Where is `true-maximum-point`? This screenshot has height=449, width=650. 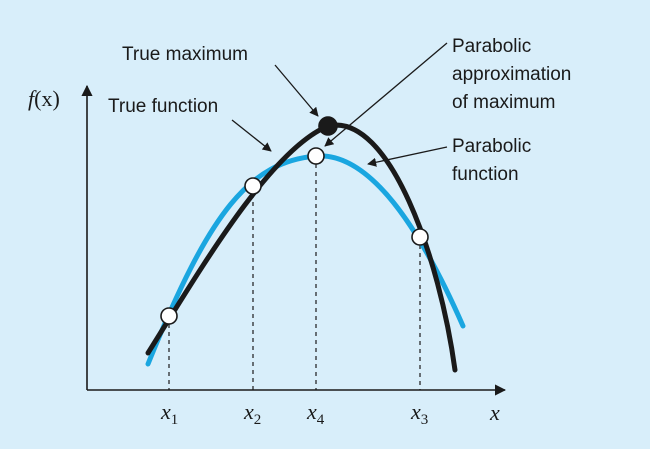 true-maximum-point is located at coordinates (328, 126).